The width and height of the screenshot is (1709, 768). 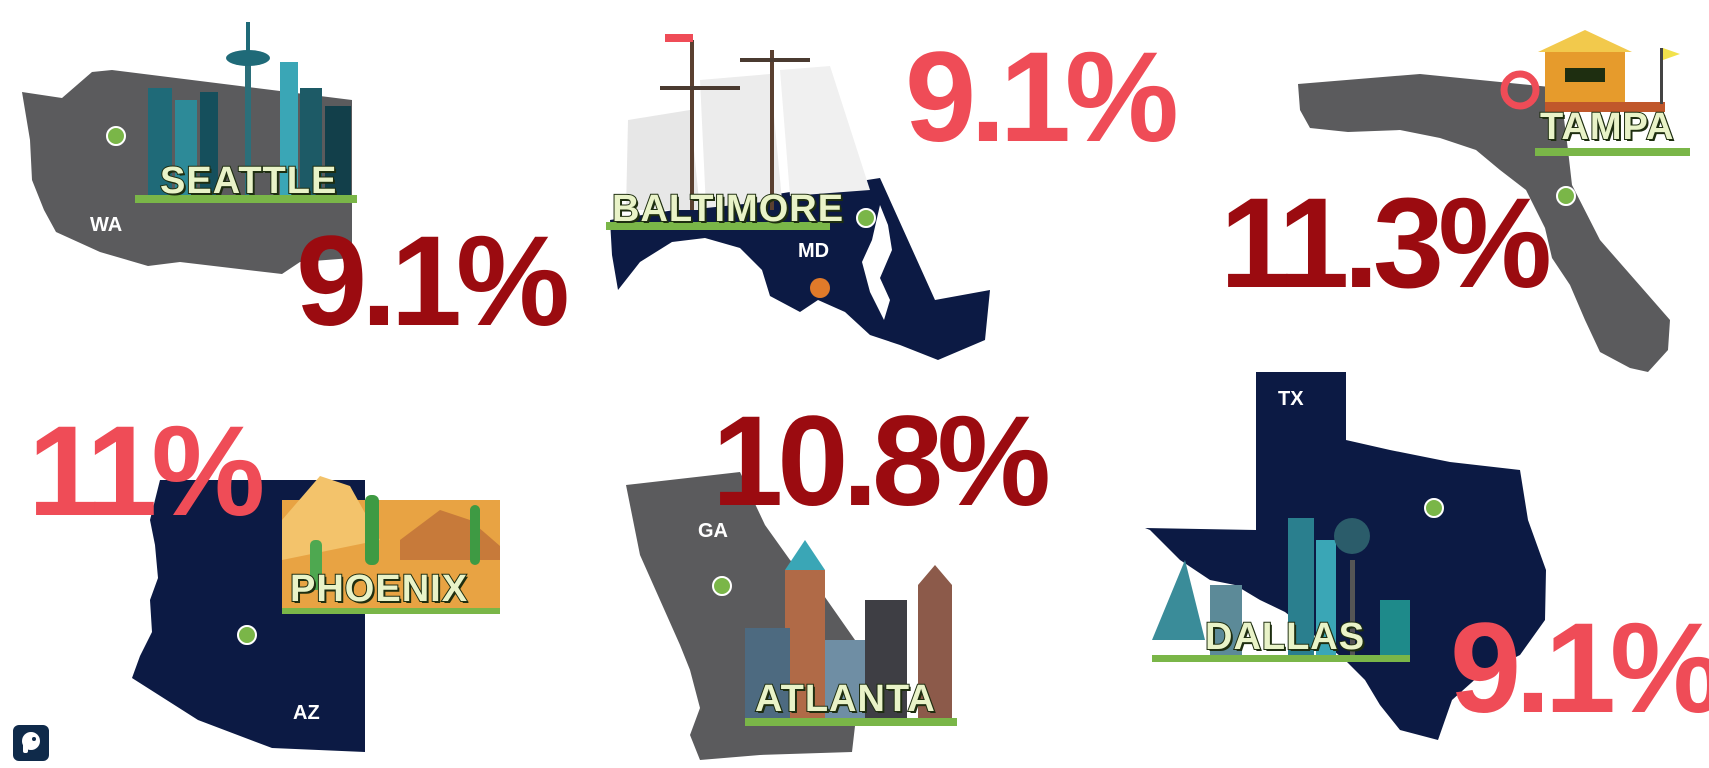 What do you see at coordinates (433, 281) in the screenshot?
I see `seattle-percentage: 9.1%` at bounding box center [433, 281].